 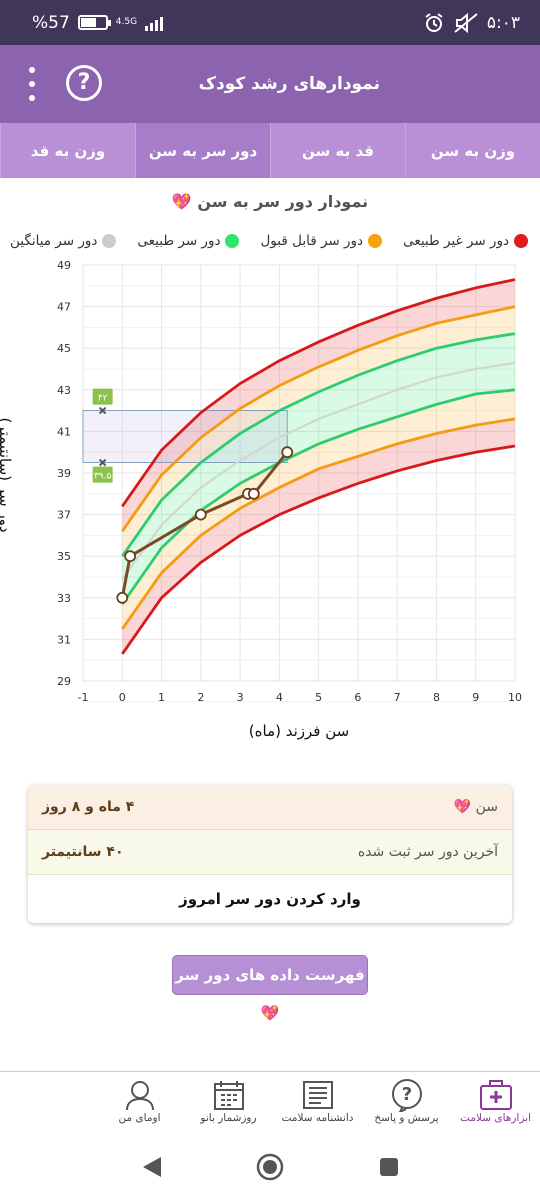 I want to click on nav-label: روزشمار بانو, so click(x=228, y=1118).